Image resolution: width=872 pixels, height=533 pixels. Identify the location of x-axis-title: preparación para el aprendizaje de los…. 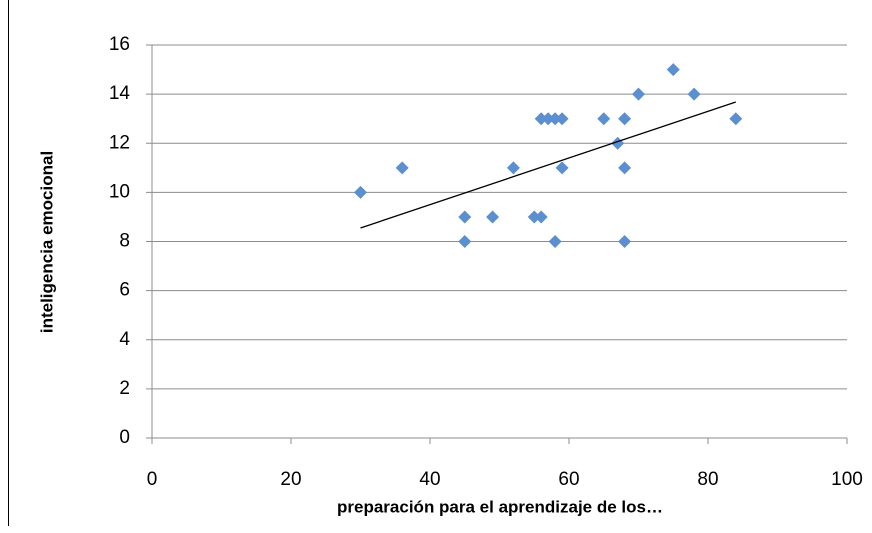
(500, 506).